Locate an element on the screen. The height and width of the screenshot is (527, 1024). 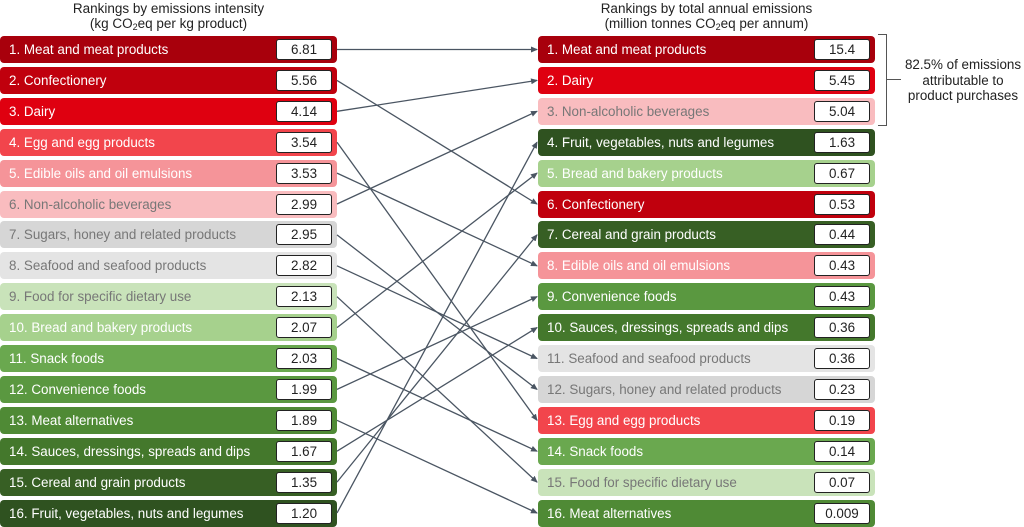
category-label: 10. Sauces, dressings, spreads and dips is located at coordinates (668, 328).